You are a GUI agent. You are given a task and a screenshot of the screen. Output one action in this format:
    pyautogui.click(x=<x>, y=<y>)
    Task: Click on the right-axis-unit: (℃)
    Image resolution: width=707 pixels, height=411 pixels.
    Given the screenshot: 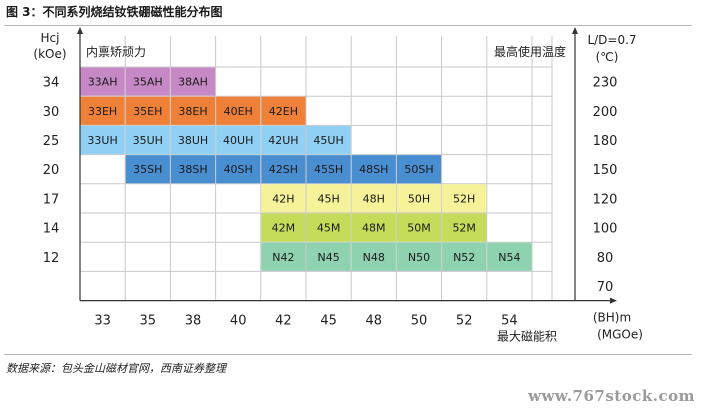 What is the action you would take?
    pyautogui.click(x=607, y=57)
    